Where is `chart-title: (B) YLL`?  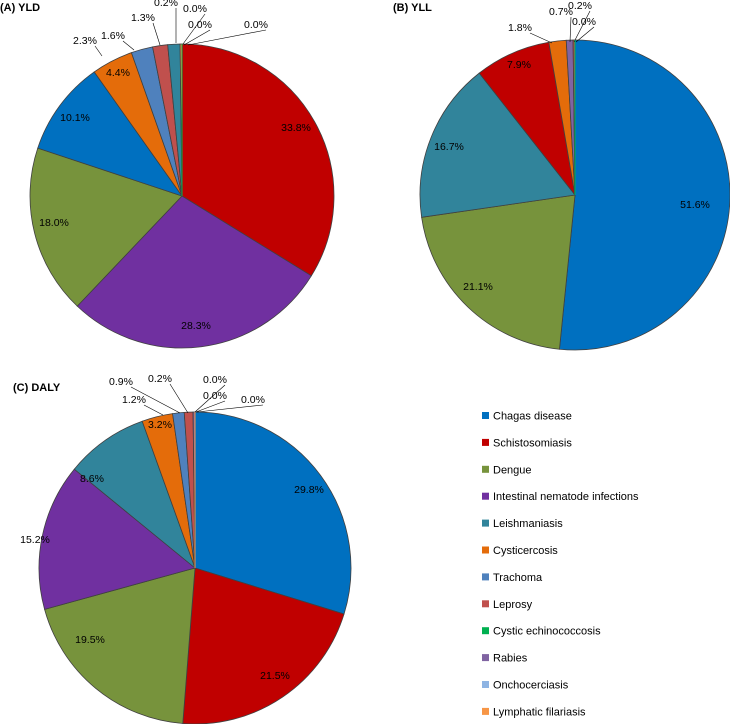
chart-title: (B) YLL is located at coordinates (412, 8).